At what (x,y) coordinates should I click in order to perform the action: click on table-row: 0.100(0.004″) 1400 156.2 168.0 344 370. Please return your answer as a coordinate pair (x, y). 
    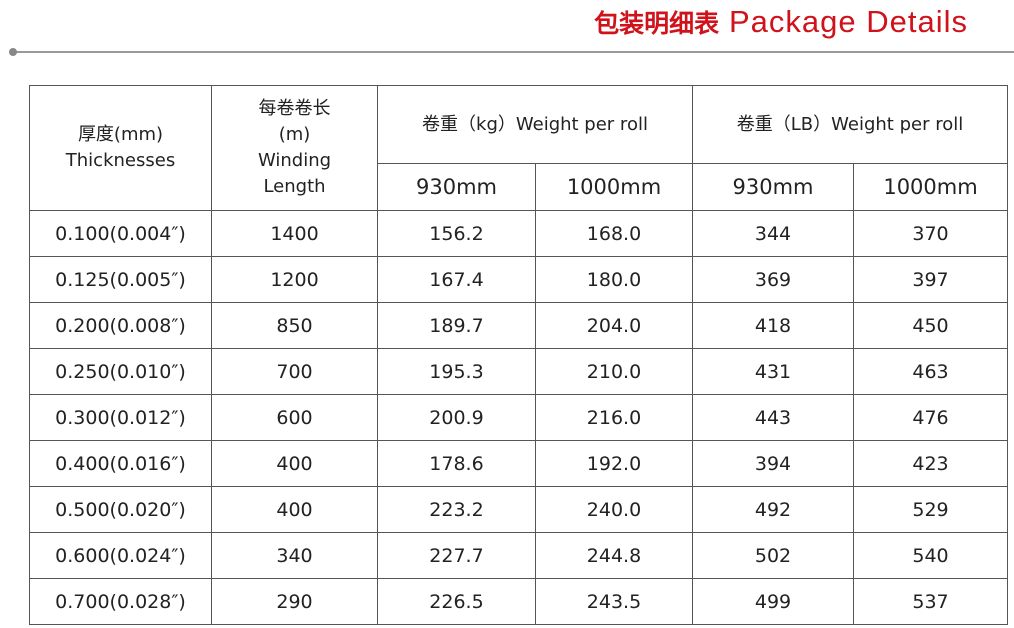
    Looking at the image, I should click on (519, 233).